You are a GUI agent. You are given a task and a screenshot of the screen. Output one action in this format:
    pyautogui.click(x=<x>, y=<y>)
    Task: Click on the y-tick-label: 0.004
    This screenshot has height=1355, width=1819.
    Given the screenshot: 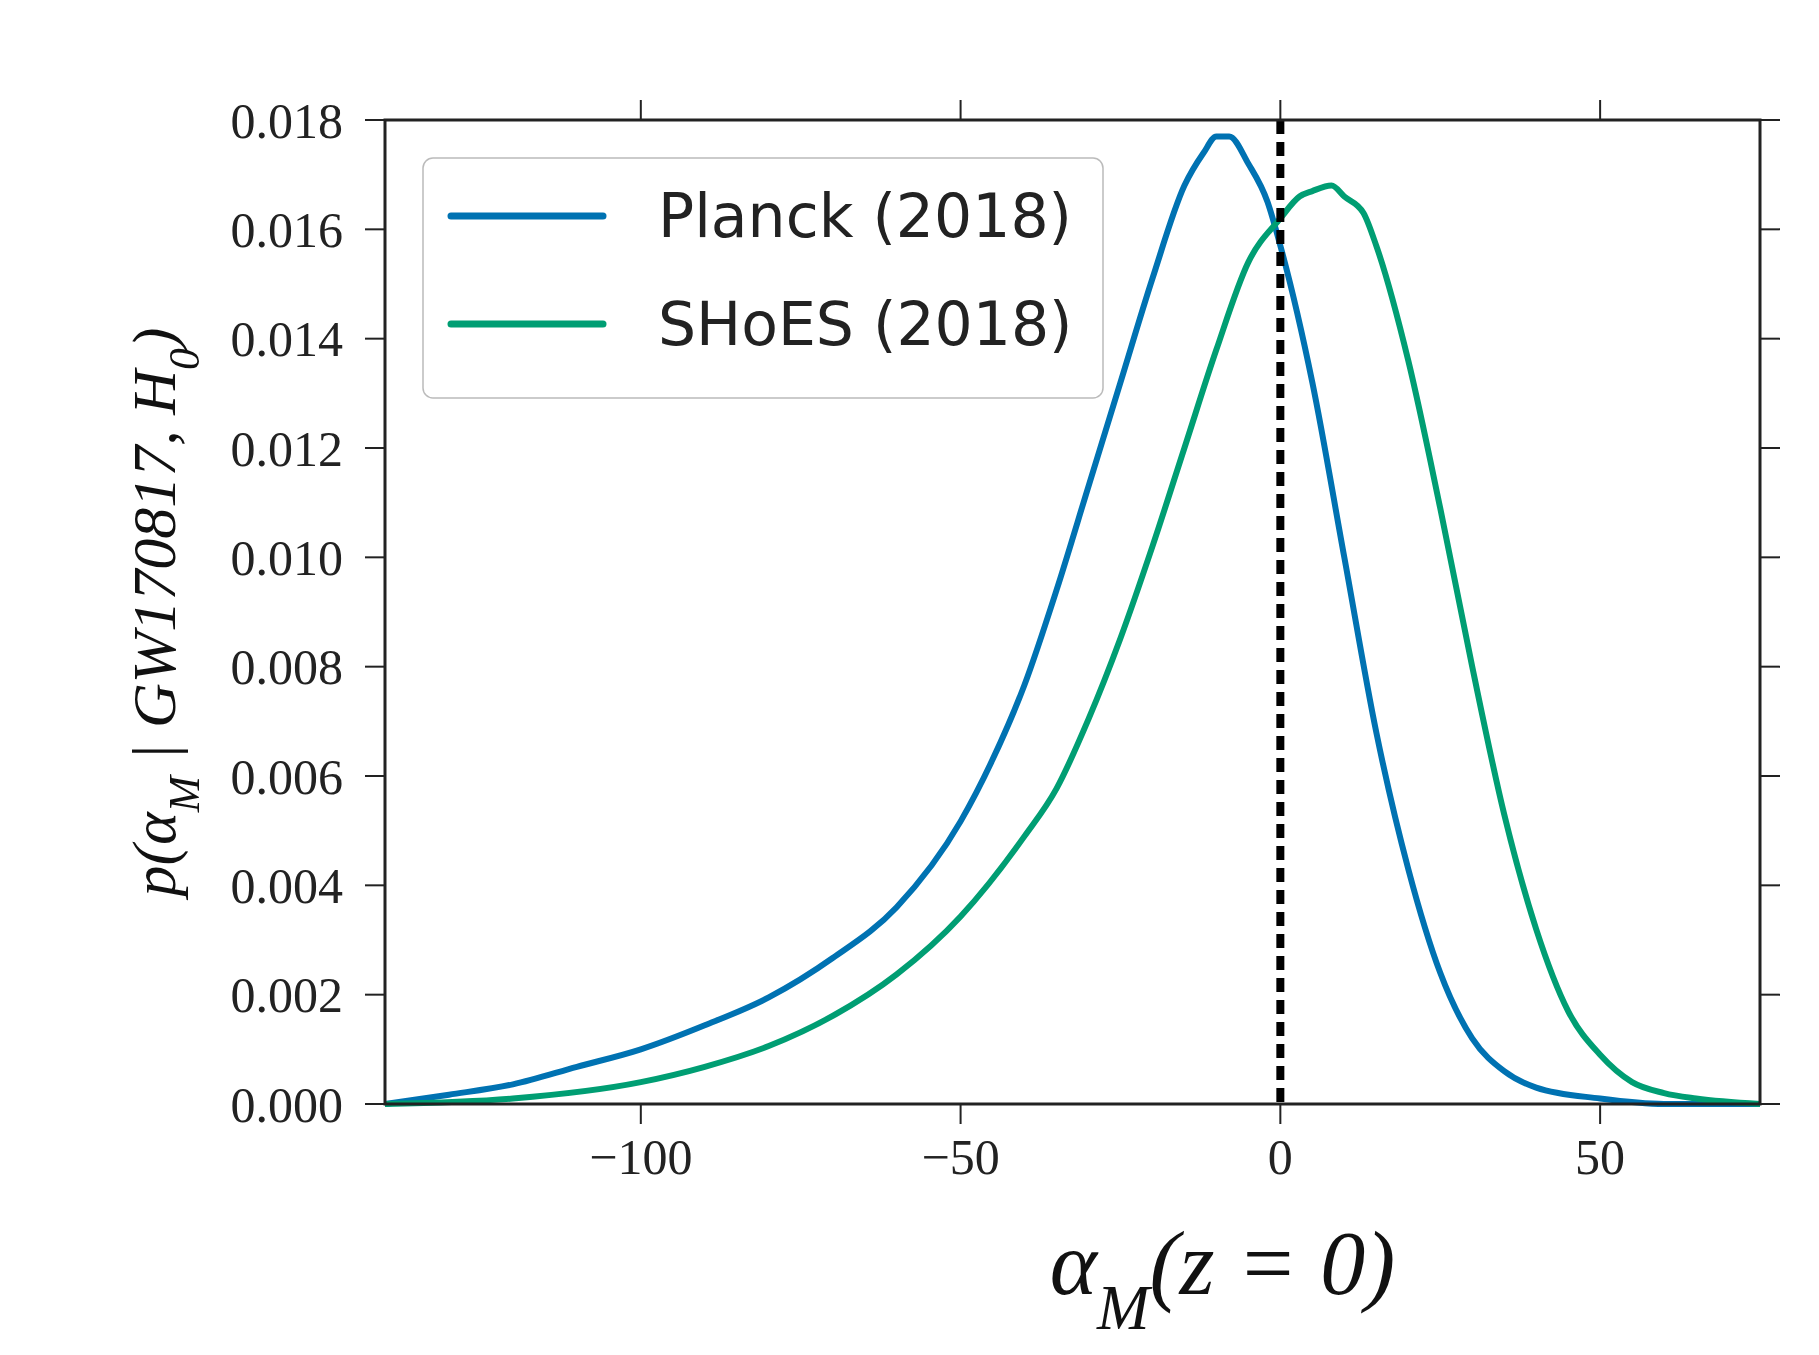 What is the action you would take?
    pyautogui.click(x=286, y=885)
    